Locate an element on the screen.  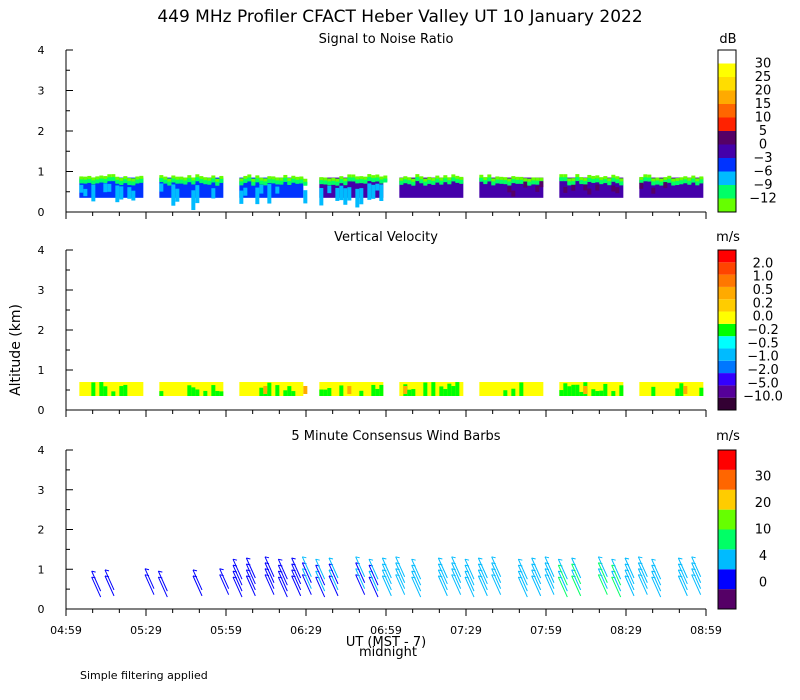
velocity-colorbar: 2.01.00.50.20.0−0.2−0.5−1.0−2.0−5.0−10.0 is located at coordinates (750, 330).